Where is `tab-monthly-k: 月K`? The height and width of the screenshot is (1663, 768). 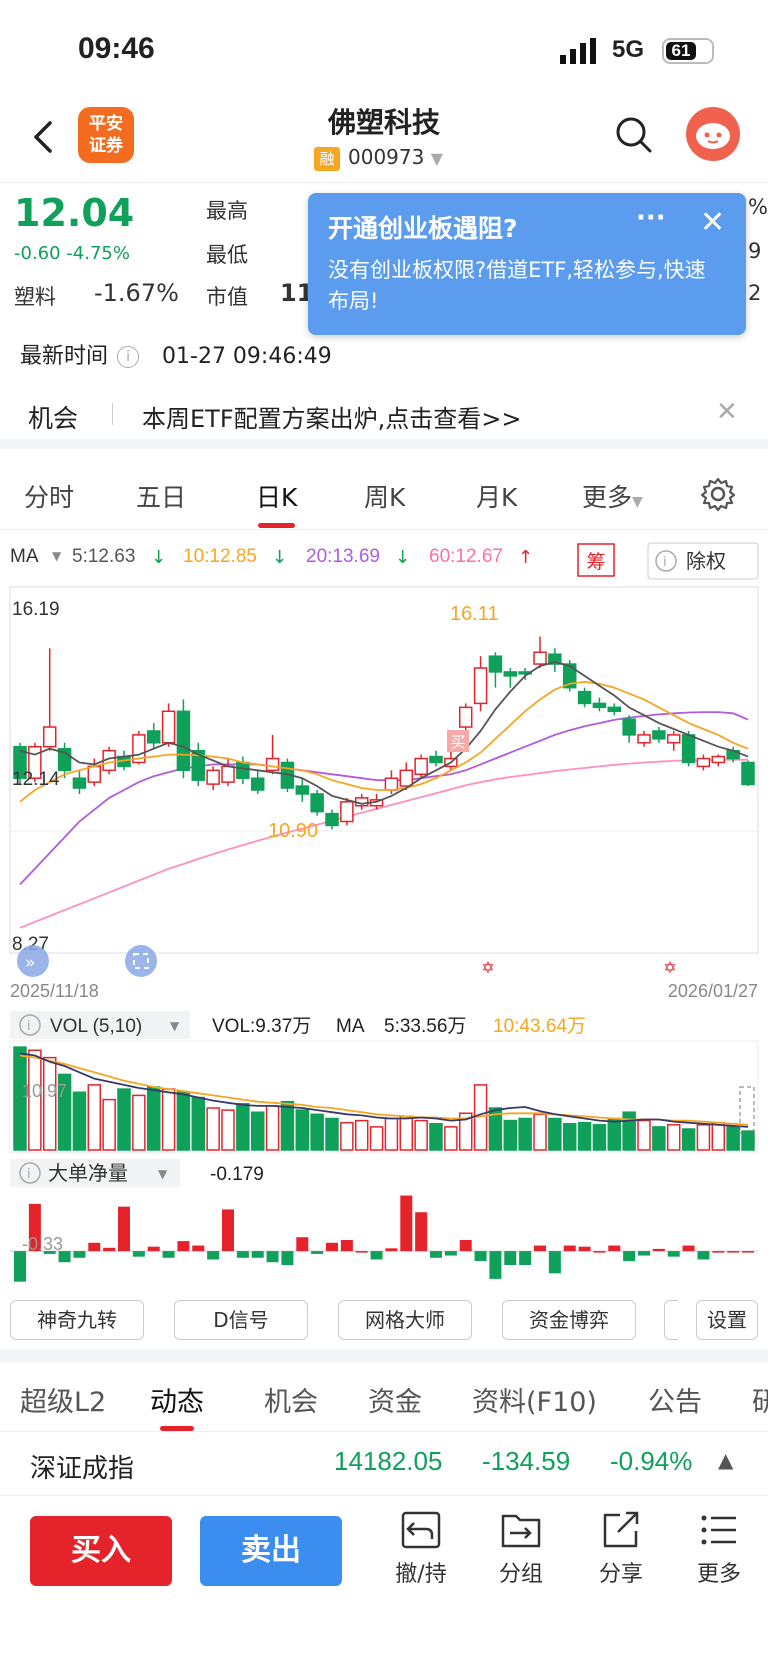 tab-monthly-k: 月K is located at coordinates (497, 497).